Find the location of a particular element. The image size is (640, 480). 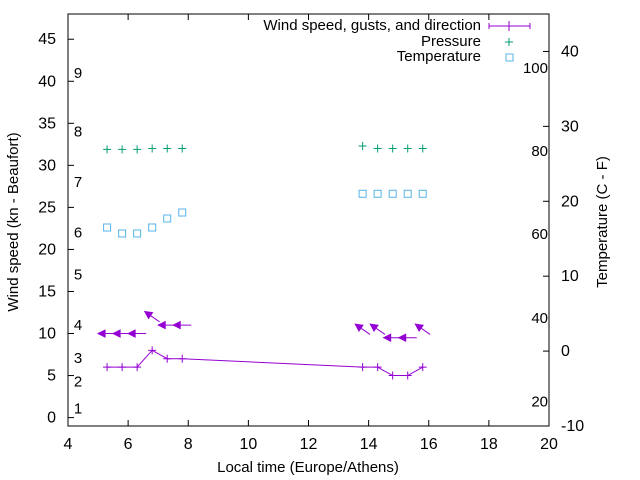

x-tick-label: 20 is located at coordinates (549, 444).